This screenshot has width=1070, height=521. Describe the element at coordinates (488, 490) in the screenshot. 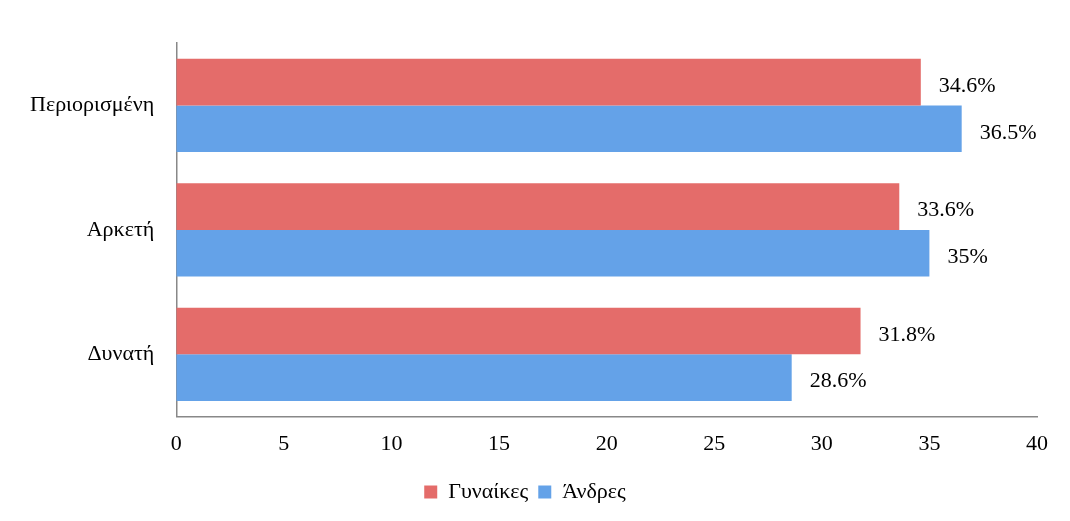

I see `legend-label: Γυναίκες` at that location.